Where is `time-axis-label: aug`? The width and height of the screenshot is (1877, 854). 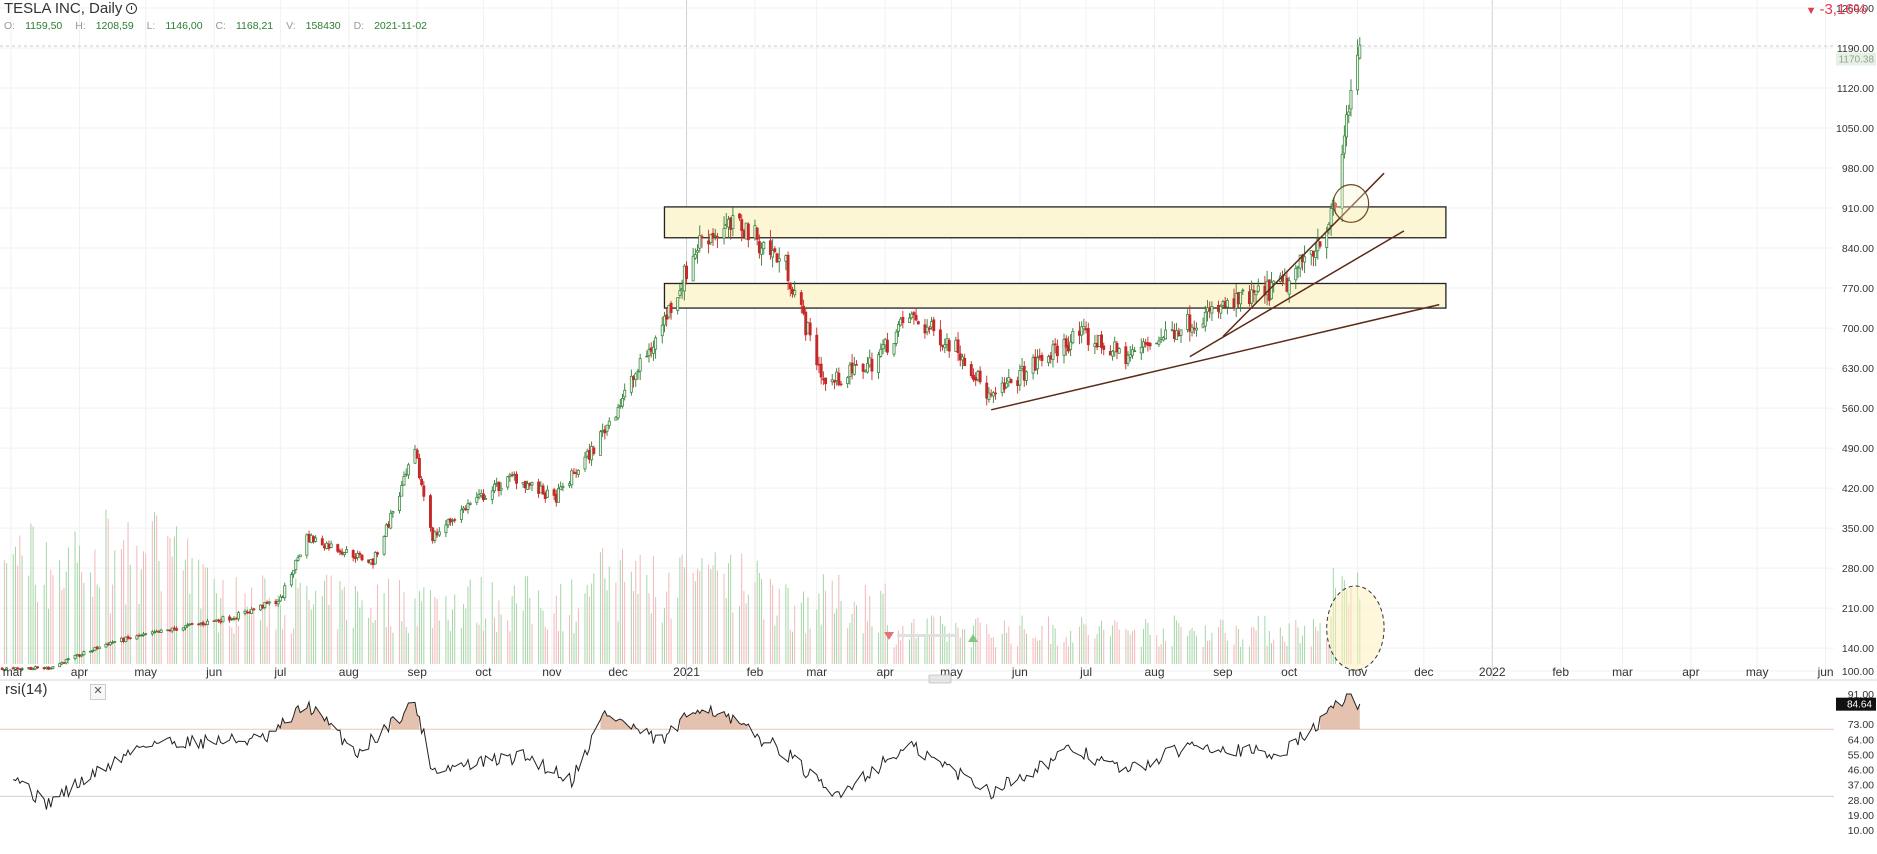
time-axis-label: aug is located at coordinates (349, 672).